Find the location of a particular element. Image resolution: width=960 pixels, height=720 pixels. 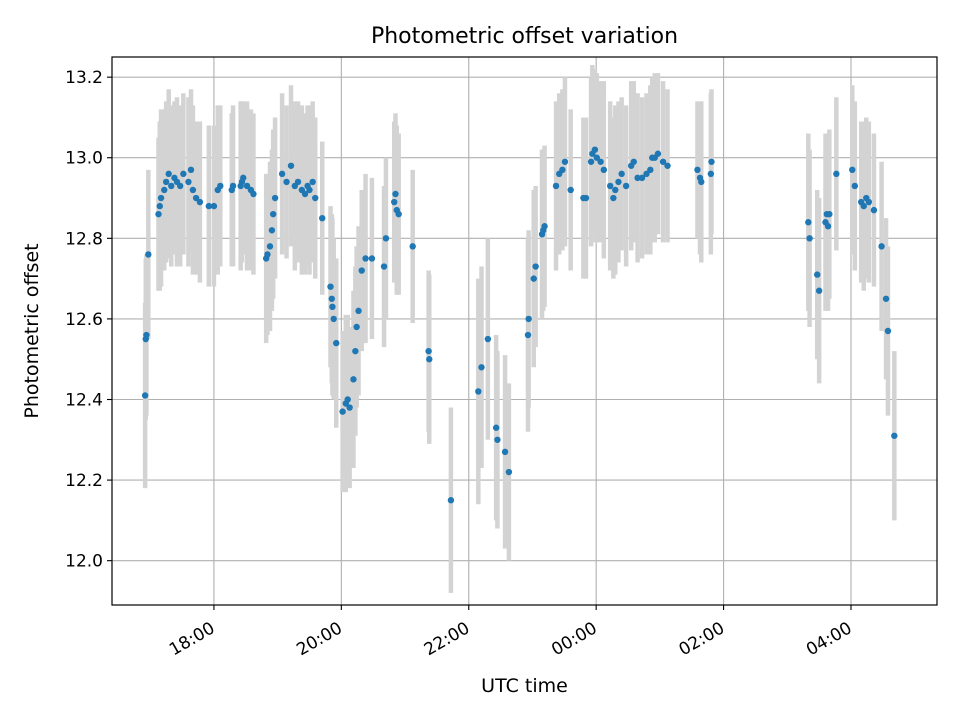

y-tick-label: 12.6 is located at coordinates (84, 320).